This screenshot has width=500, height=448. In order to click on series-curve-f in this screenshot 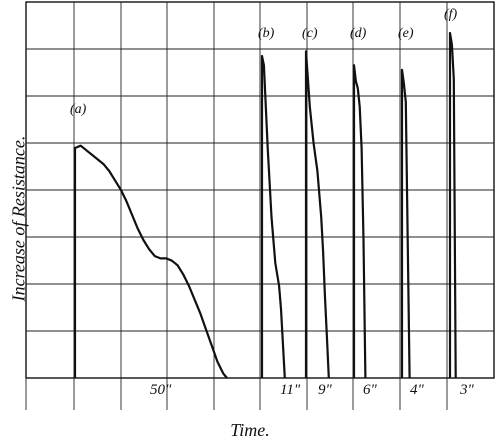, I will do `click(452, 205)`.